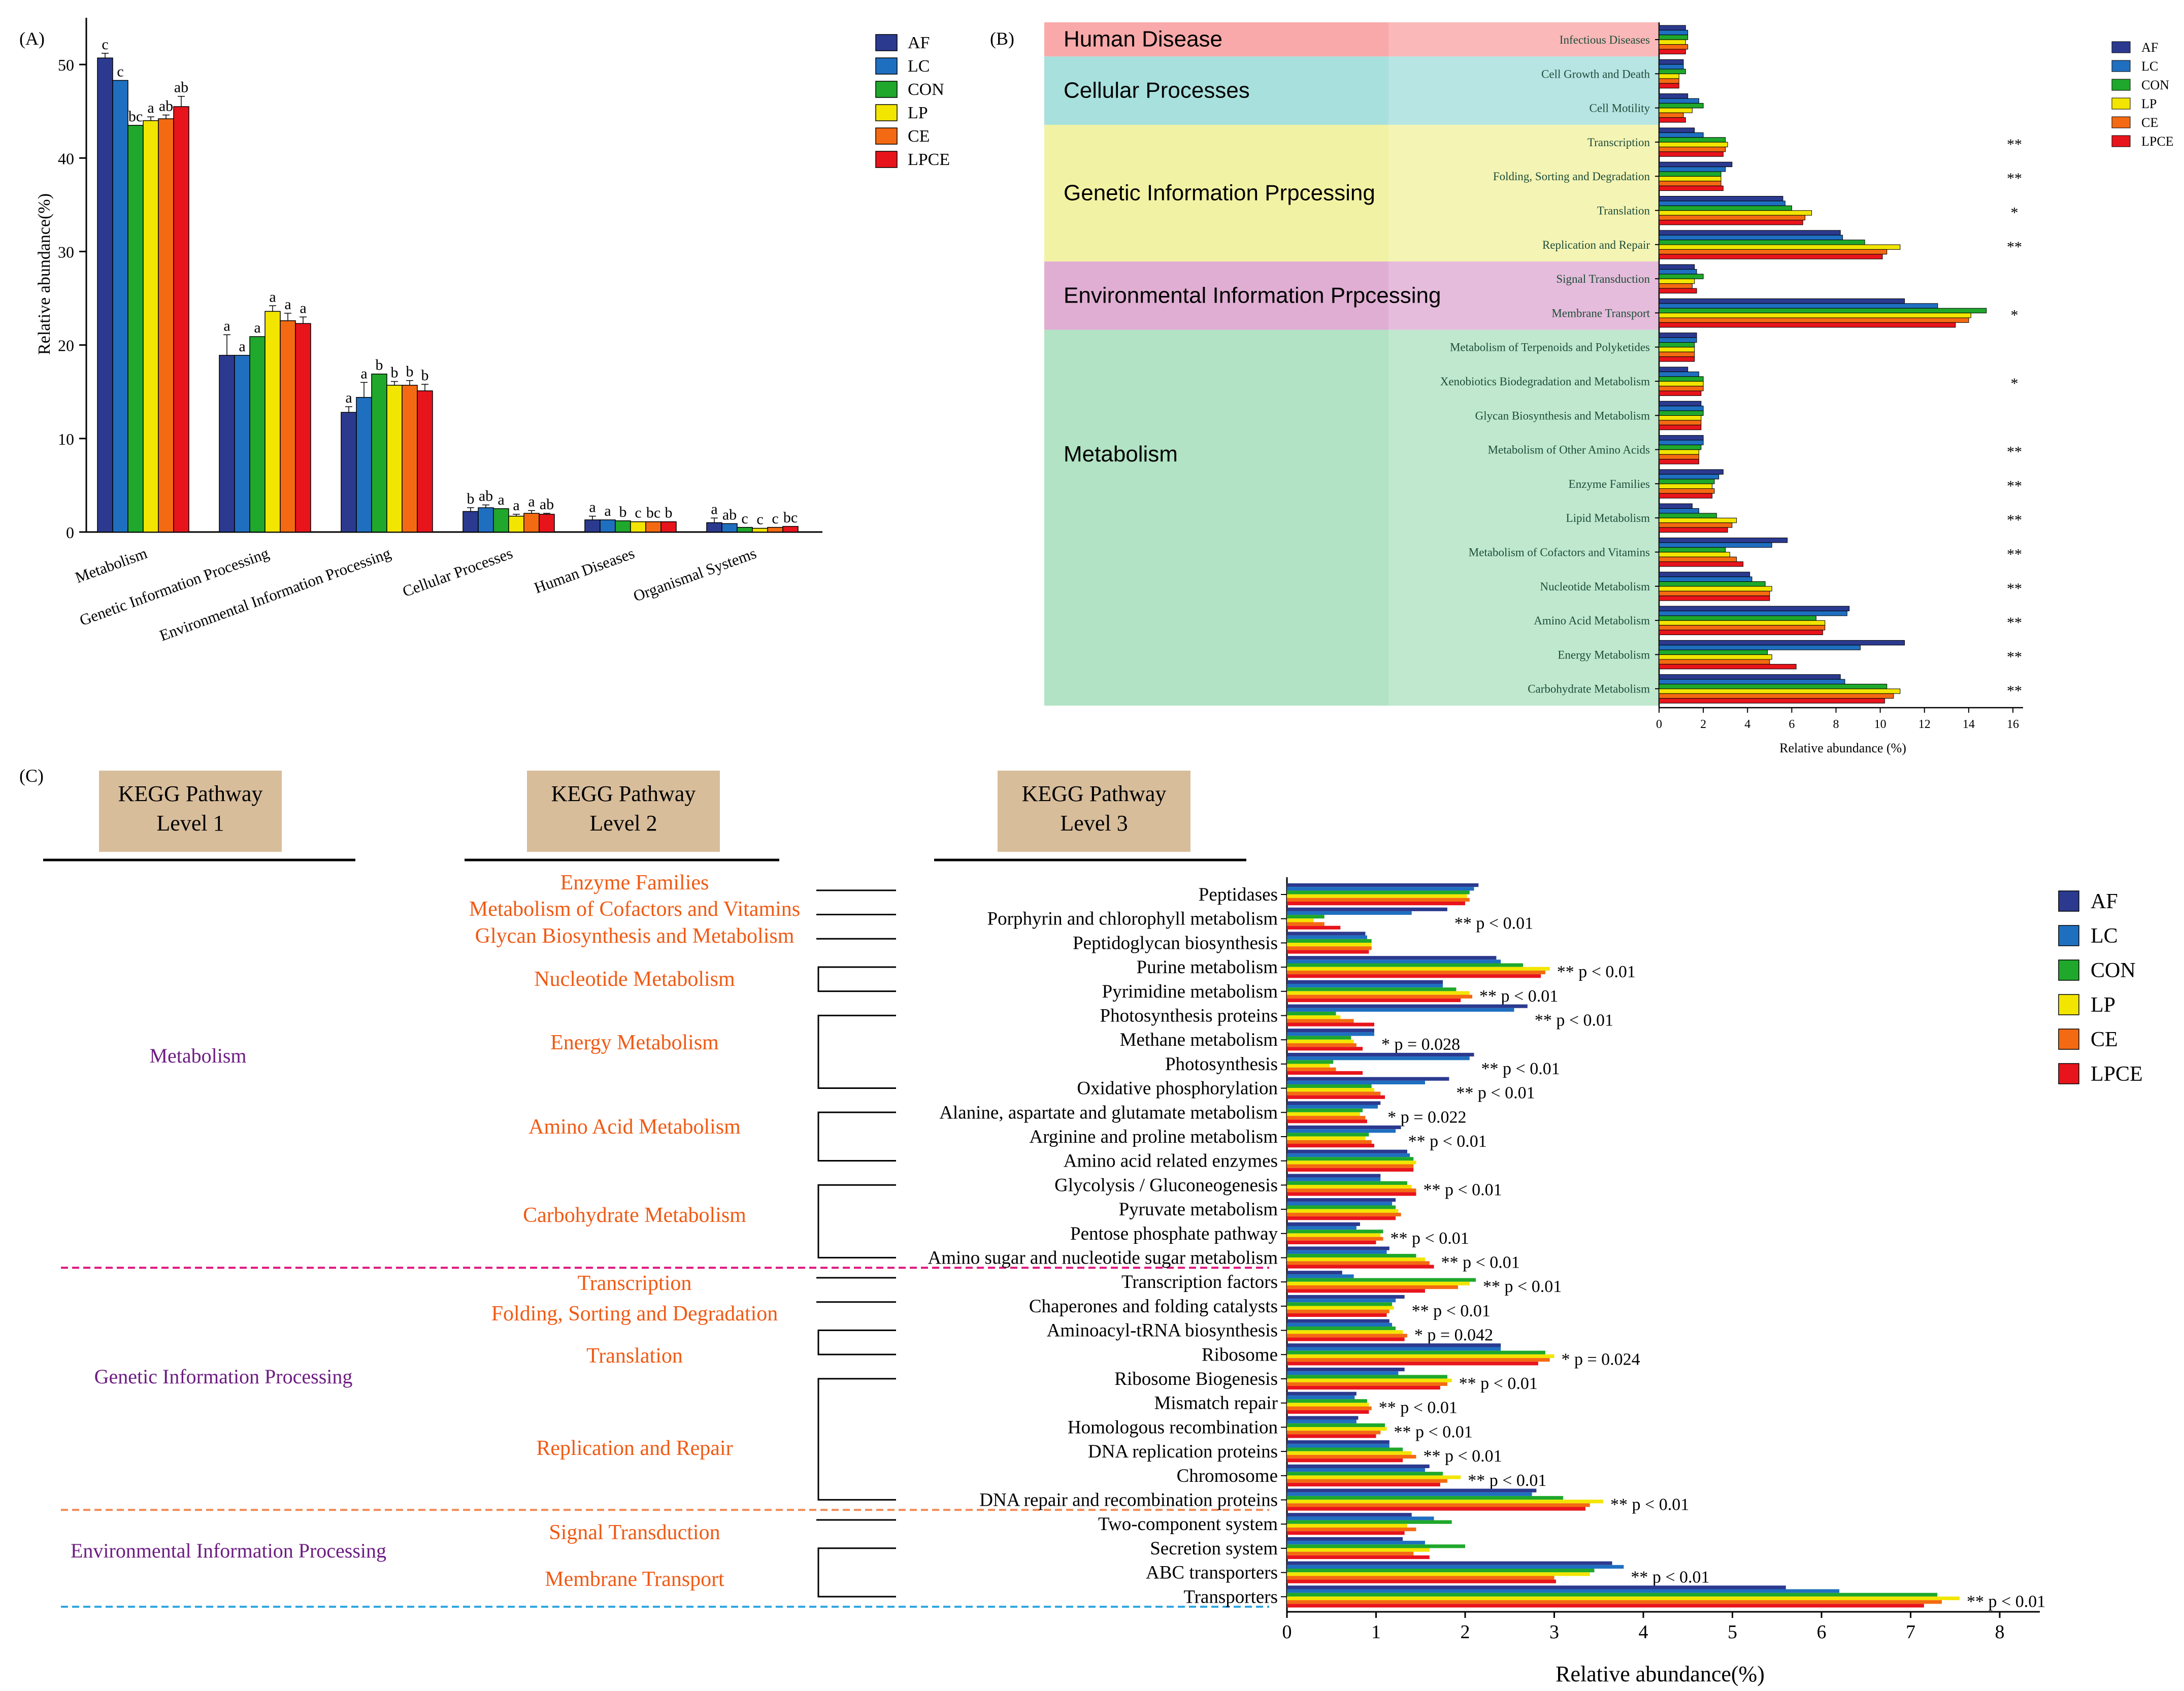 The image size is (2184, 1691). Describe the element at coordinates (1314, 1273) in the screenshot. I see `bar-af-transcription-factors` at that location.